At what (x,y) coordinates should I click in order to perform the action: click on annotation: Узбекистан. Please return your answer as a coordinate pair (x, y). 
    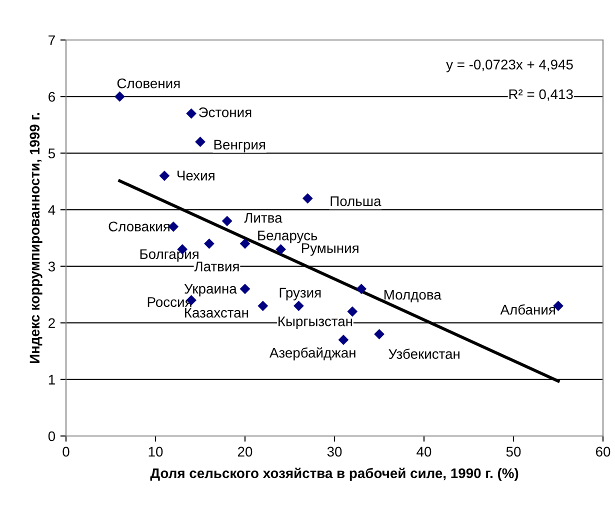
    Looking at the image, I should click on (424, 353).